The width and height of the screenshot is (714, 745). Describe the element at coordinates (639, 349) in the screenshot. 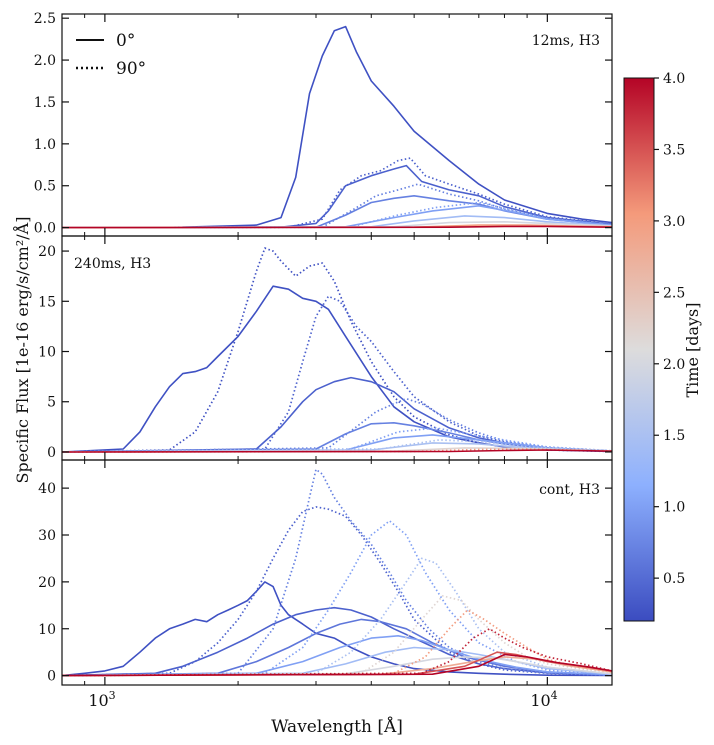

I see `colorbar-gradient` at that location.